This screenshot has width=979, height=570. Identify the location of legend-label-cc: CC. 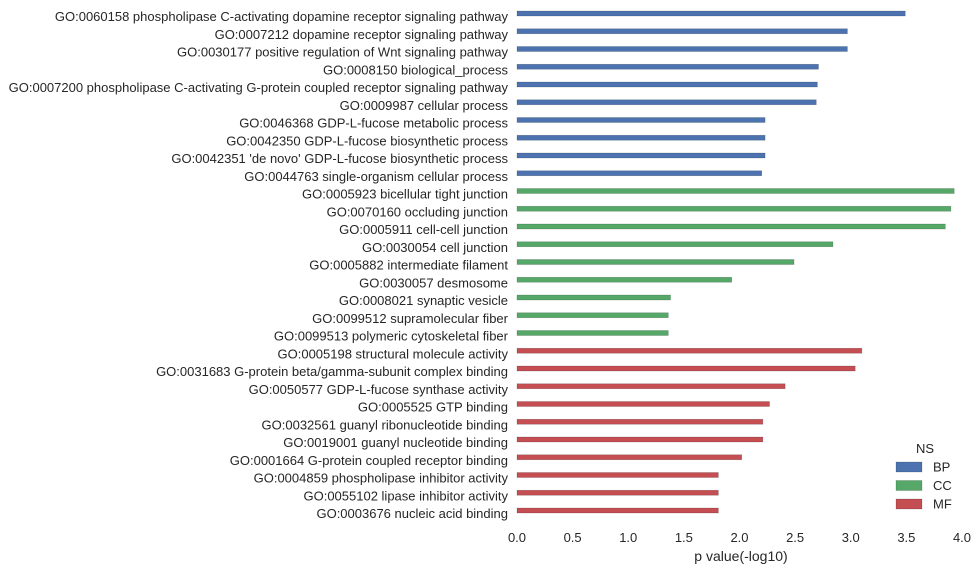
(942, 485).